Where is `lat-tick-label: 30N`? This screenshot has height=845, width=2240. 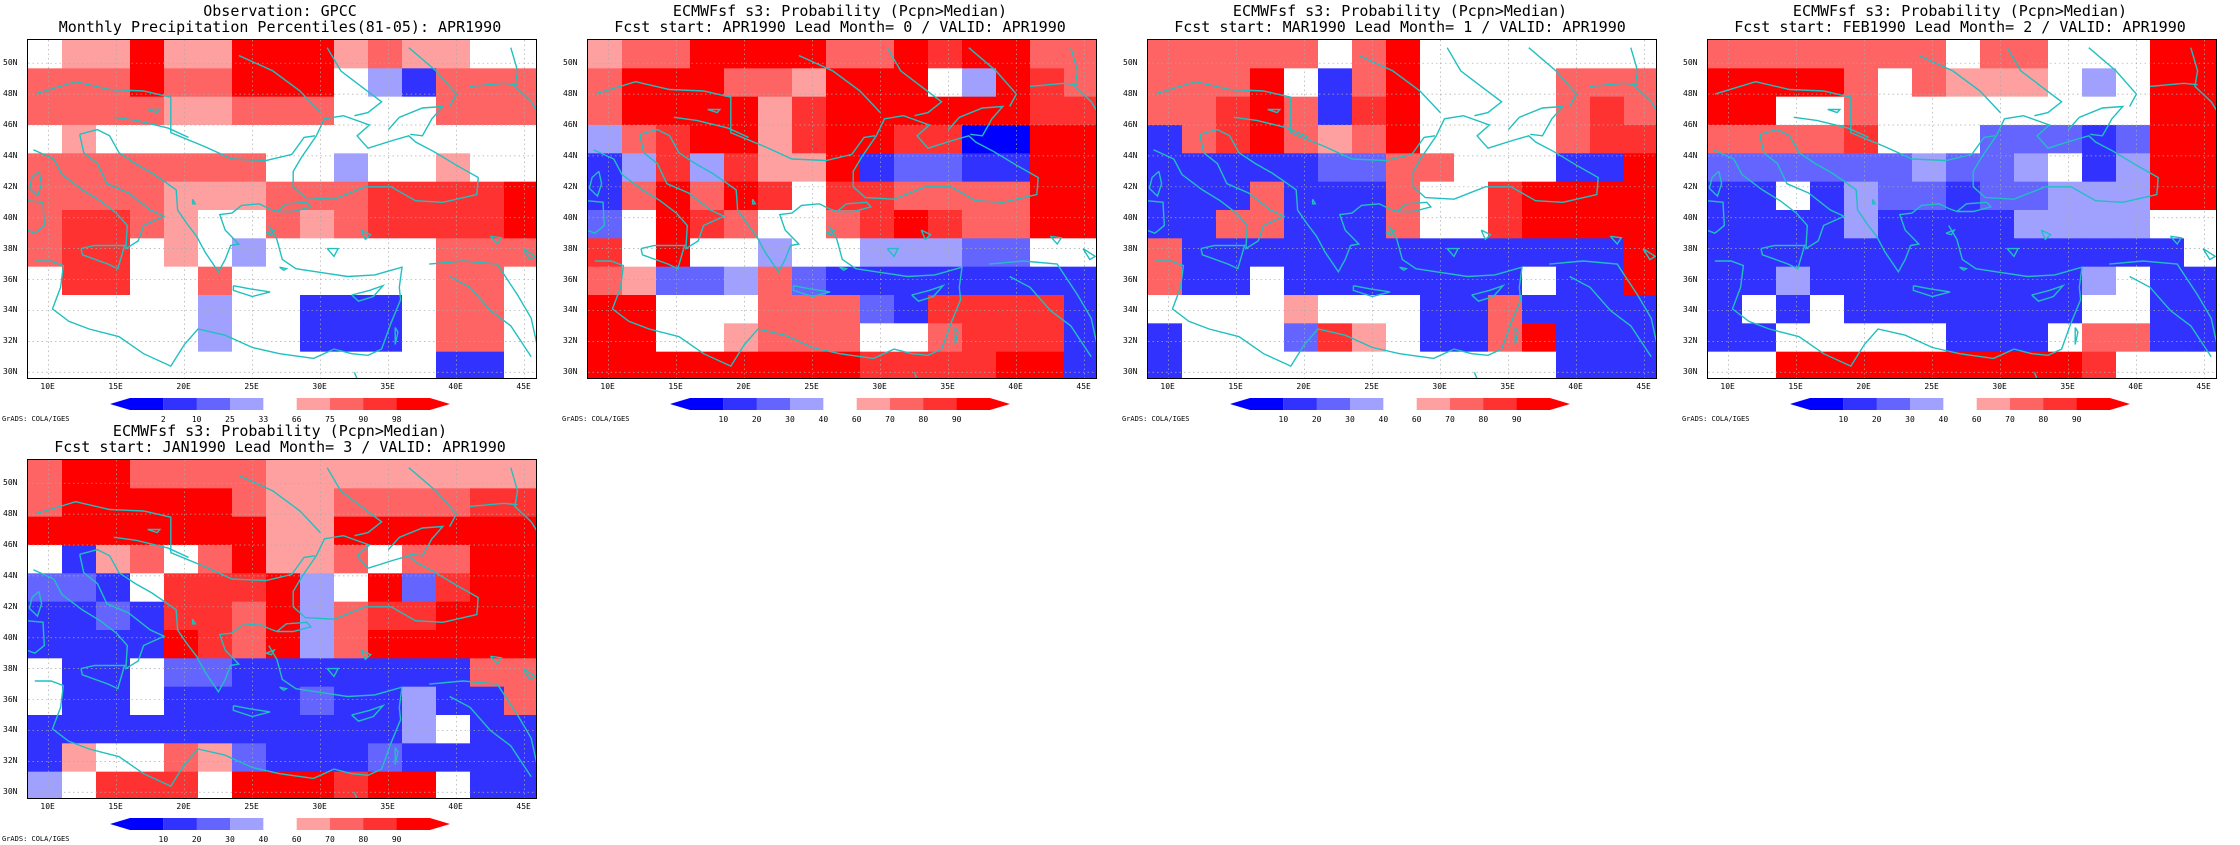 lat-tick-label: 30N is located at coordinates (1690, 372).